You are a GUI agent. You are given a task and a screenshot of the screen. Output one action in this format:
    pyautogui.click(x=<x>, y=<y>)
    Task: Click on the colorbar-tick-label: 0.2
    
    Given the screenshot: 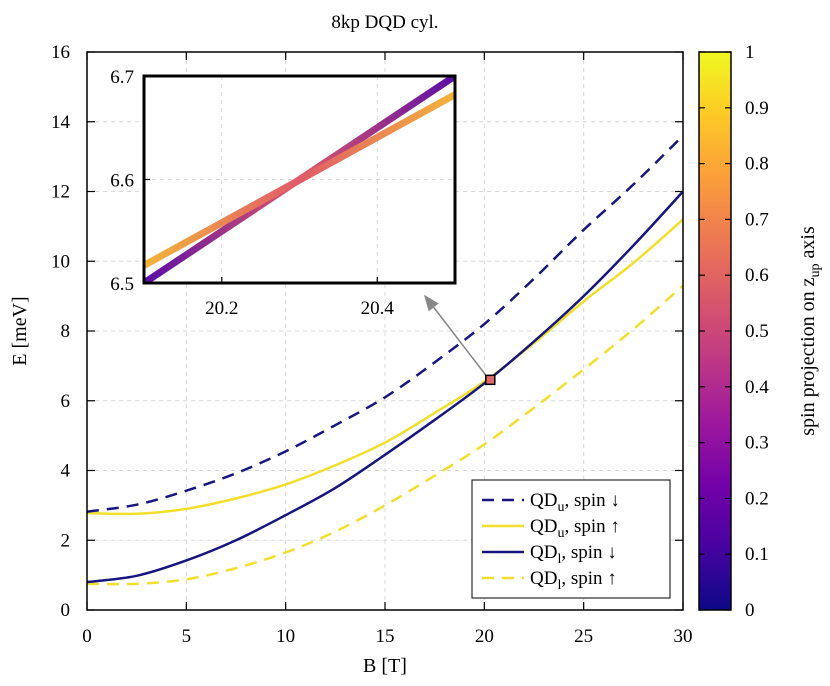 What is the action you would take?
    pyautogui.click(x=757, y=498)
    